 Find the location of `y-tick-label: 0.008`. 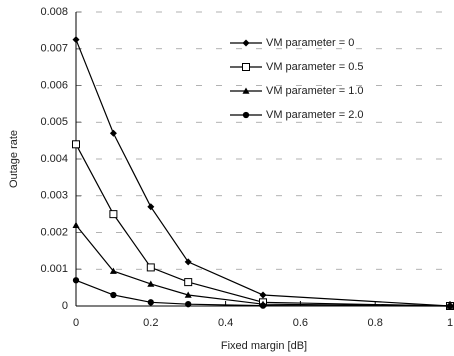

y-tick-label: 0.008 is located at coordinates (54, 12).